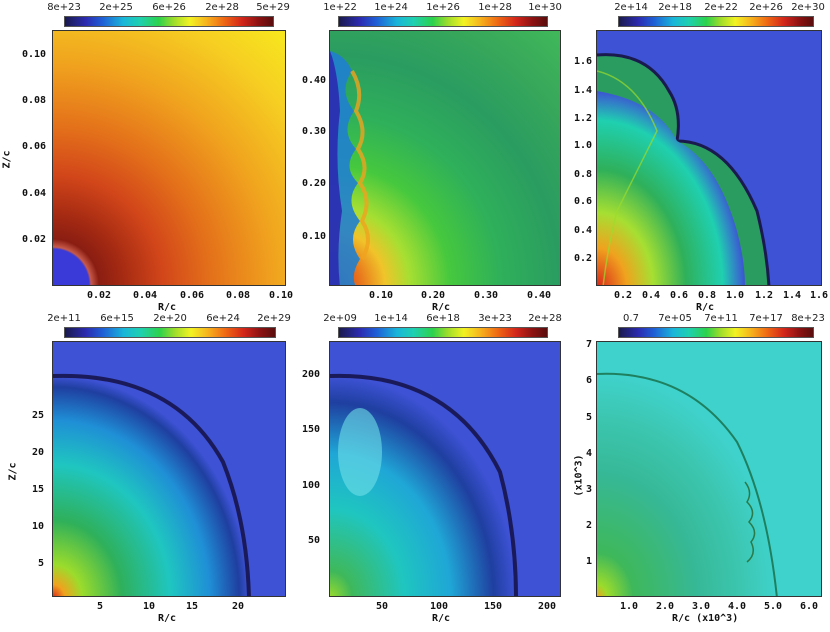 The height and width of the screenshot is (632, 830). Describe the element at coordinates (314, 236) in the screenshot. I see `p2-ytick-0: 0.10` at that location.